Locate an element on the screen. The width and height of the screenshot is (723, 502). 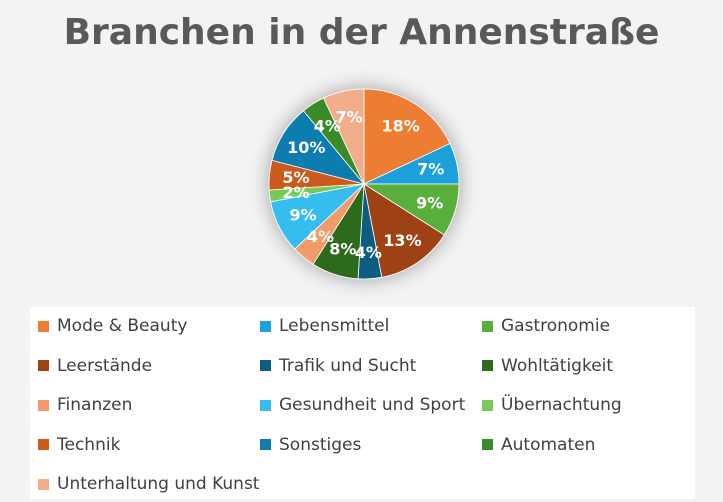
legend-item: Finanzen is located at coordinates (85, 405).